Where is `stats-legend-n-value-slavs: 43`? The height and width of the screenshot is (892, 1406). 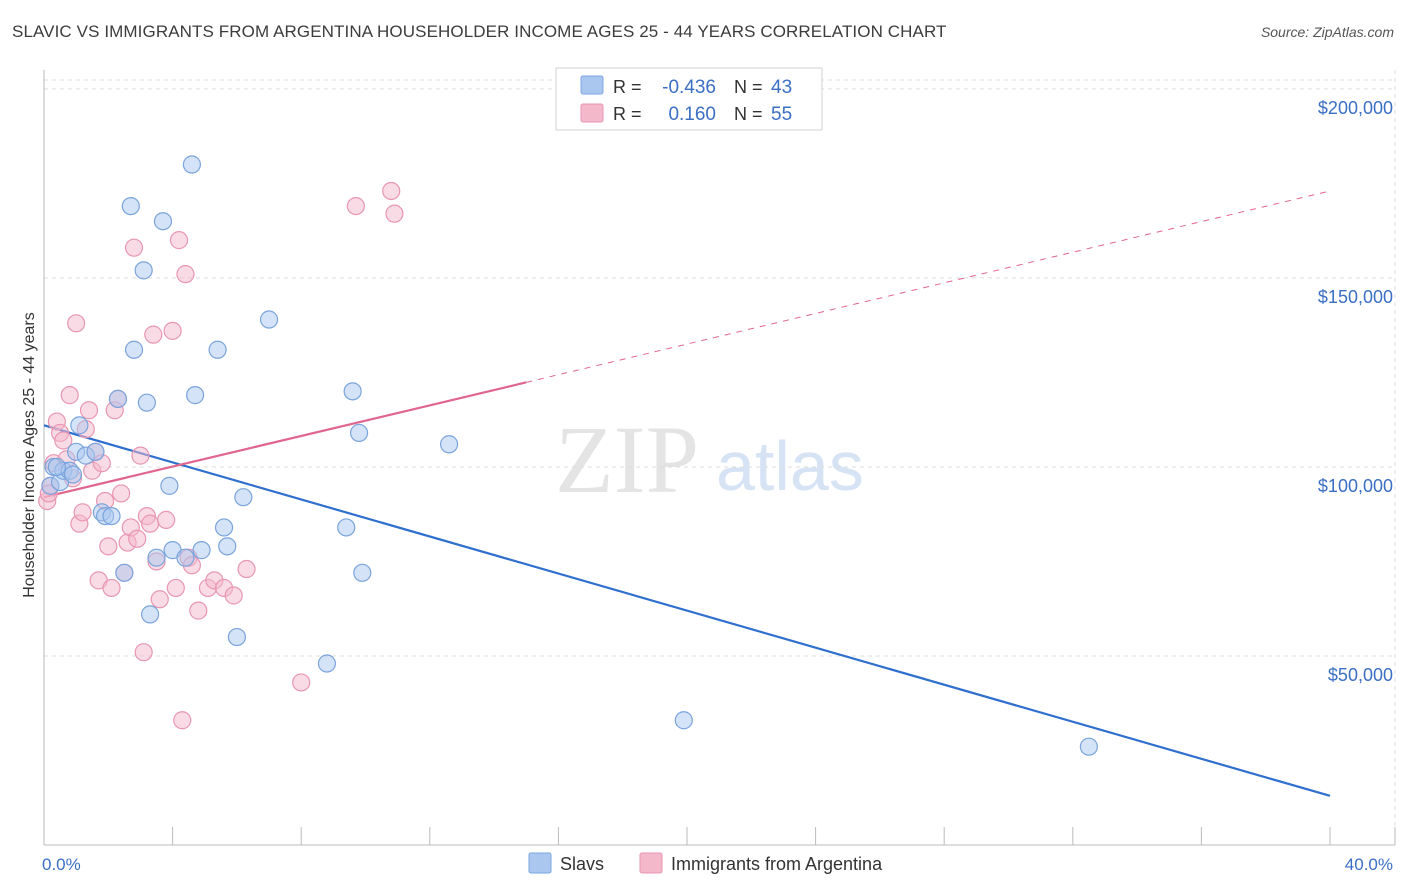 stats-legend-n-value-slavs: 43 is located at coordinates (781, 87).